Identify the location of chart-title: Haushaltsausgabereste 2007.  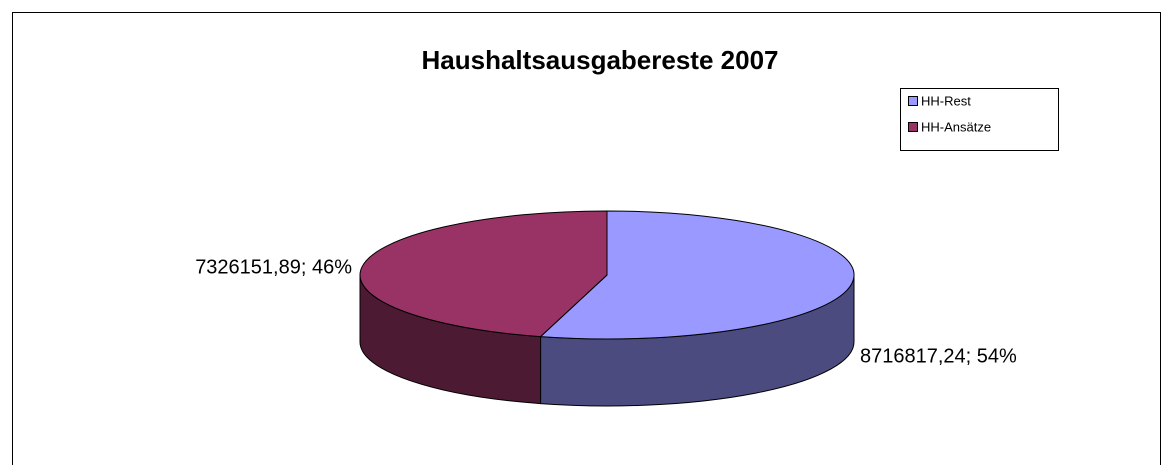
(600, 60).